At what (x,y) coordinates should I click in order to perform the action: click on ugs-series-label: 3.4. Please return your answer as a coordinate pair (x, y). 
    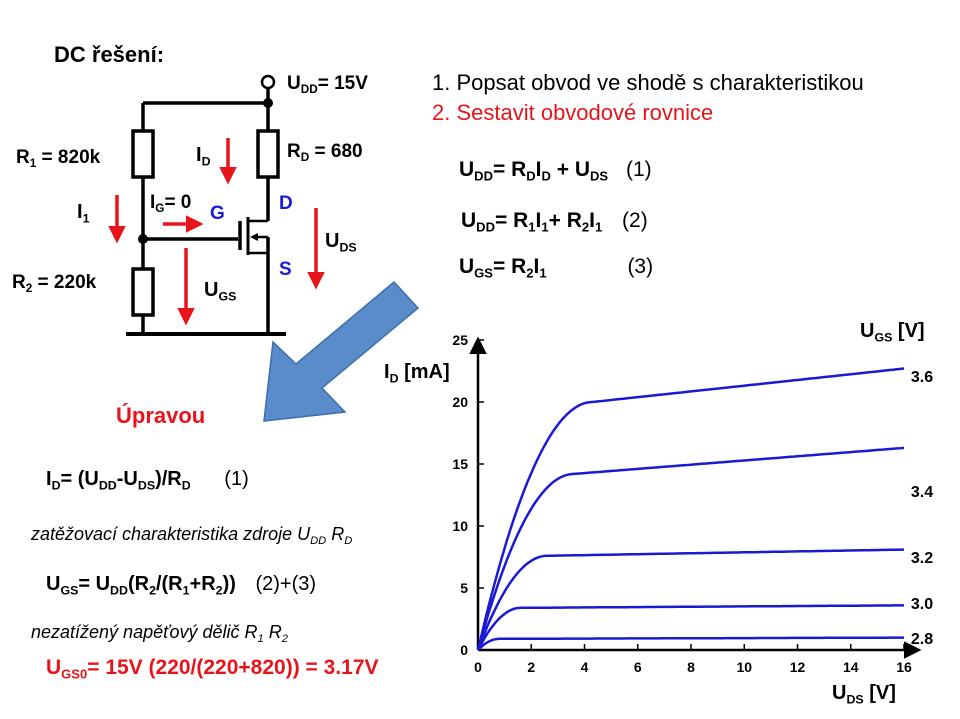
    Looking at the image, I should click on (922, 492).